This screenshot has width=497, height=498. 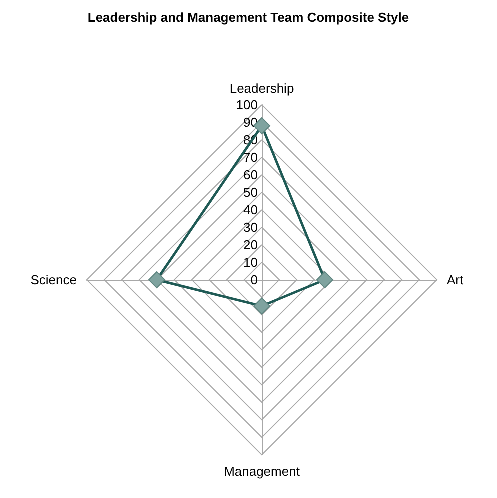 What do you see at coordinates (247, 105) in the screenshot?
I see `y-tick-label: 100` at bounding box center [247, 105].